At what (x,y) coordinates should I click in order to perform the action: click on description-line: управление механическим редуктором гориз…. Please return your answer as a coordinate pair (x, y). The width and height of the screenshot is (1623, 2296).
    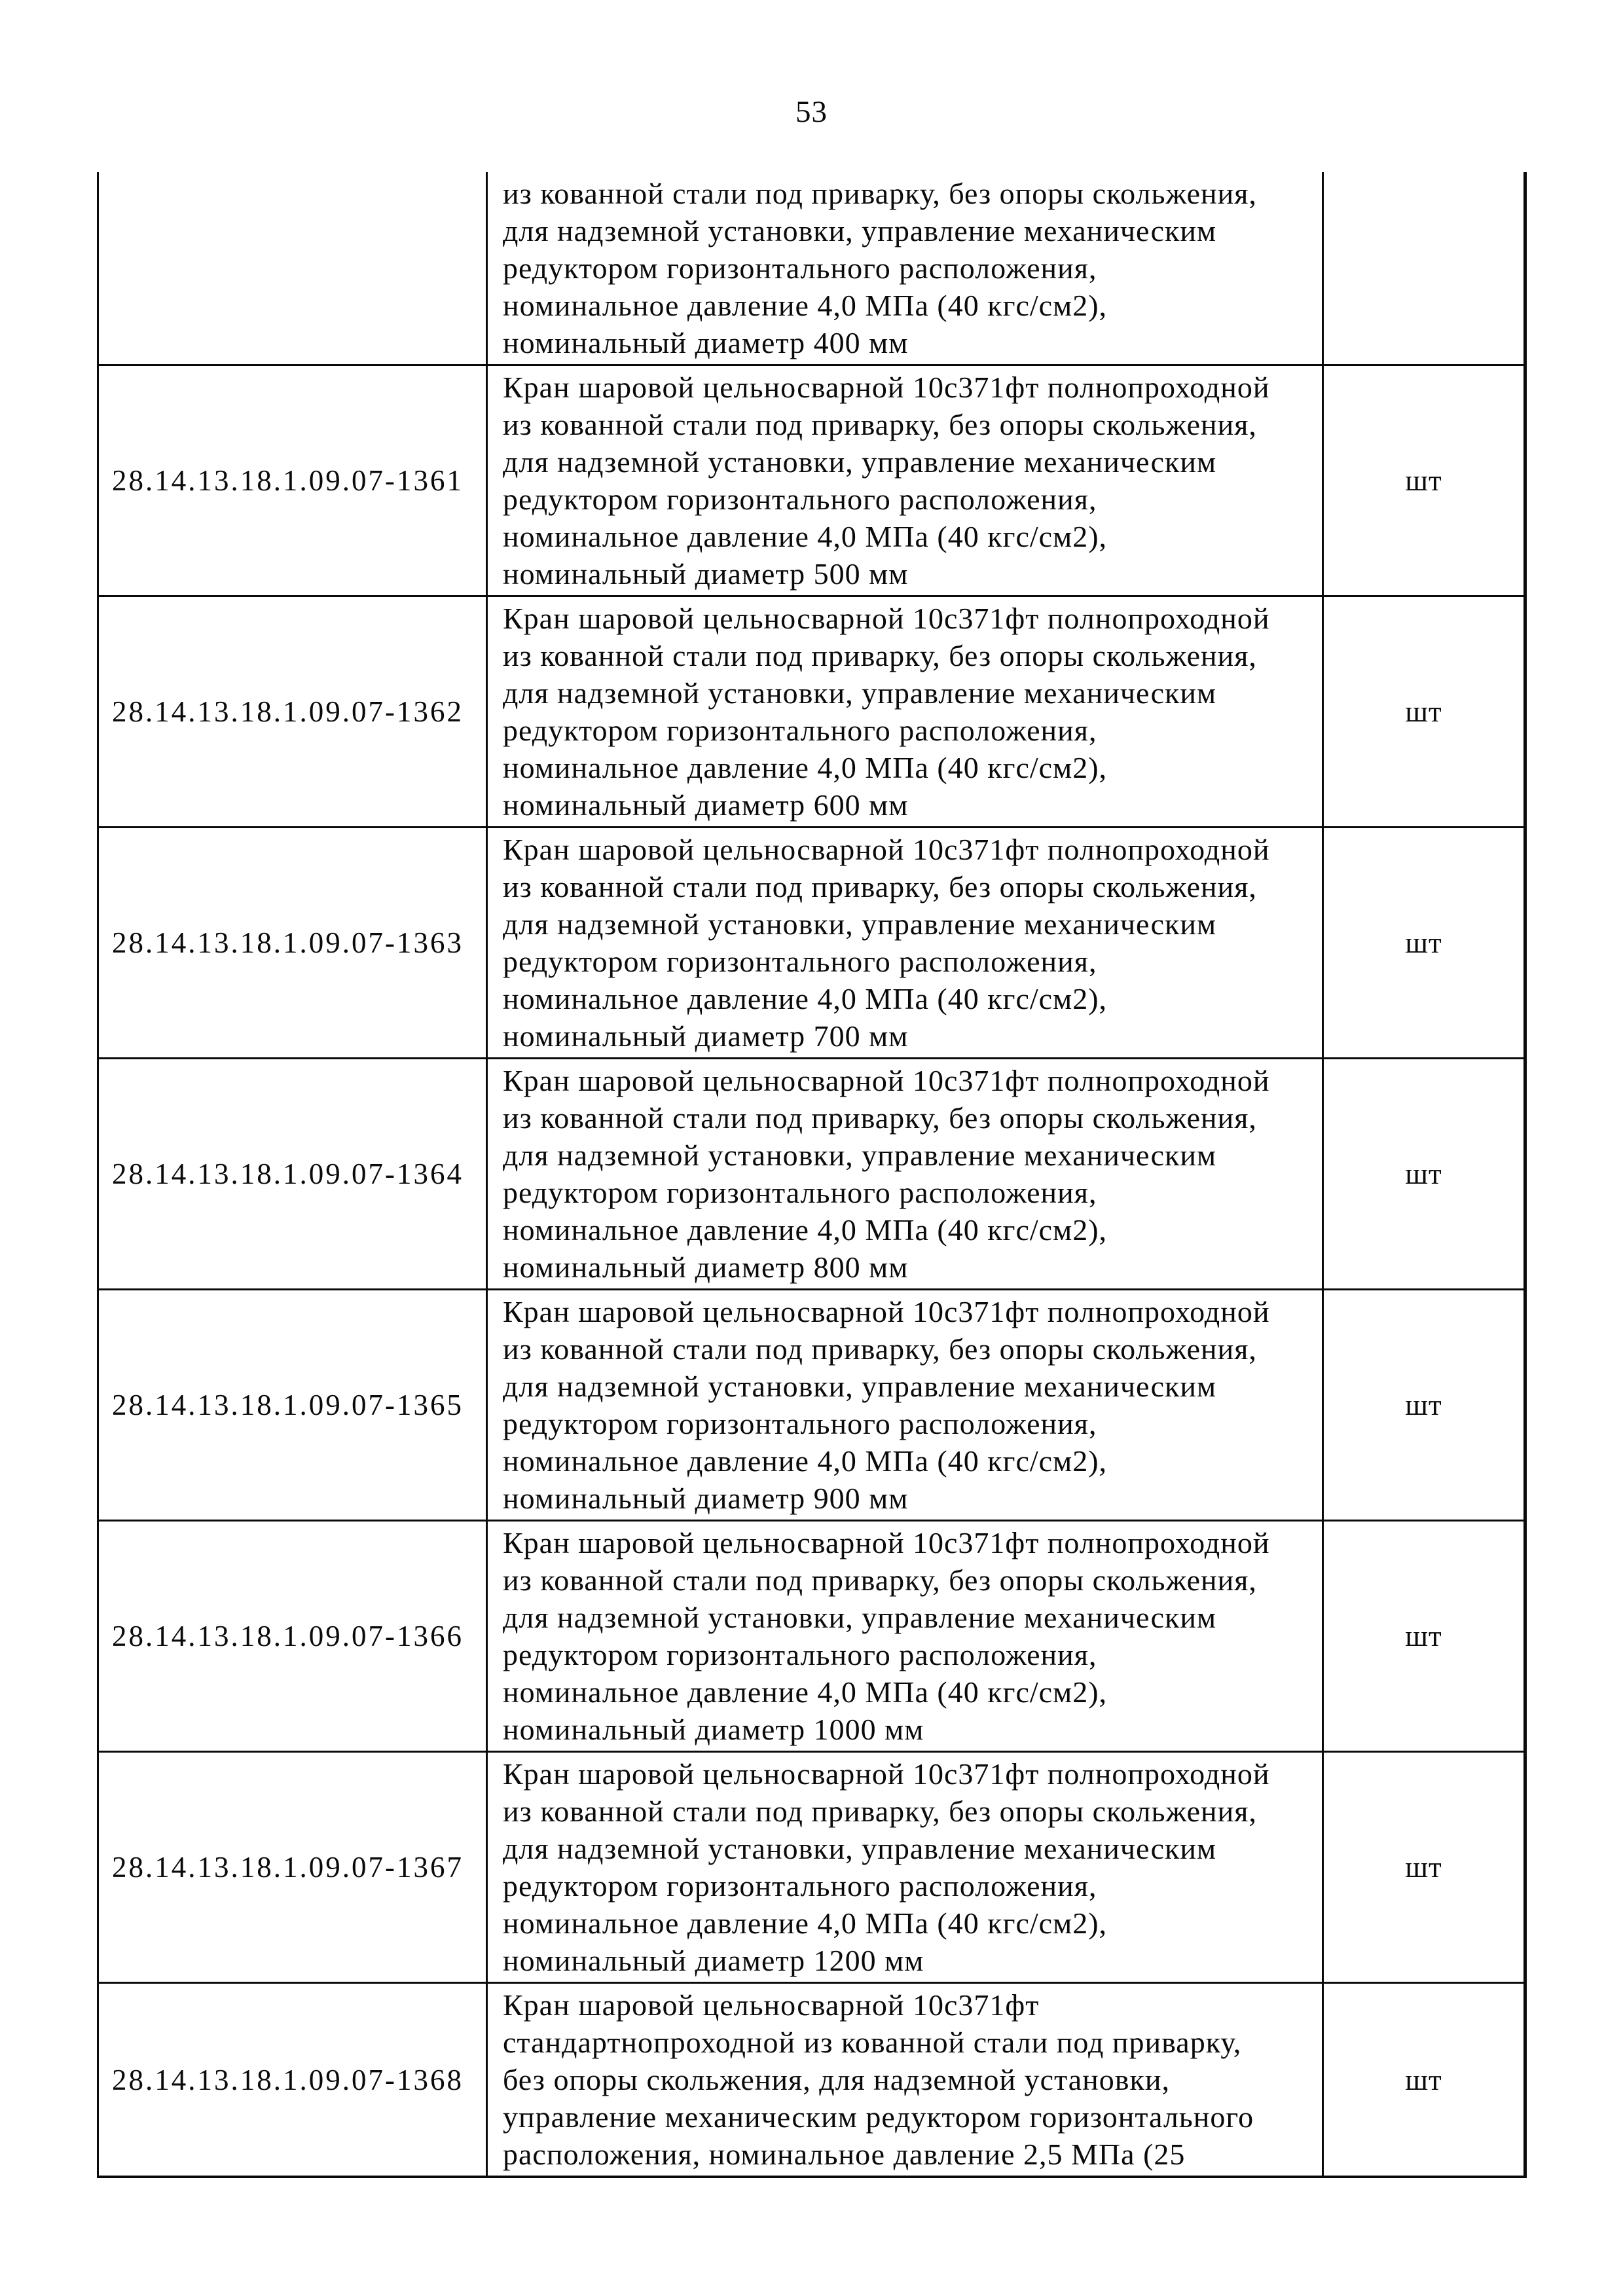
    Looking at the image, I should click on (878, 2117).